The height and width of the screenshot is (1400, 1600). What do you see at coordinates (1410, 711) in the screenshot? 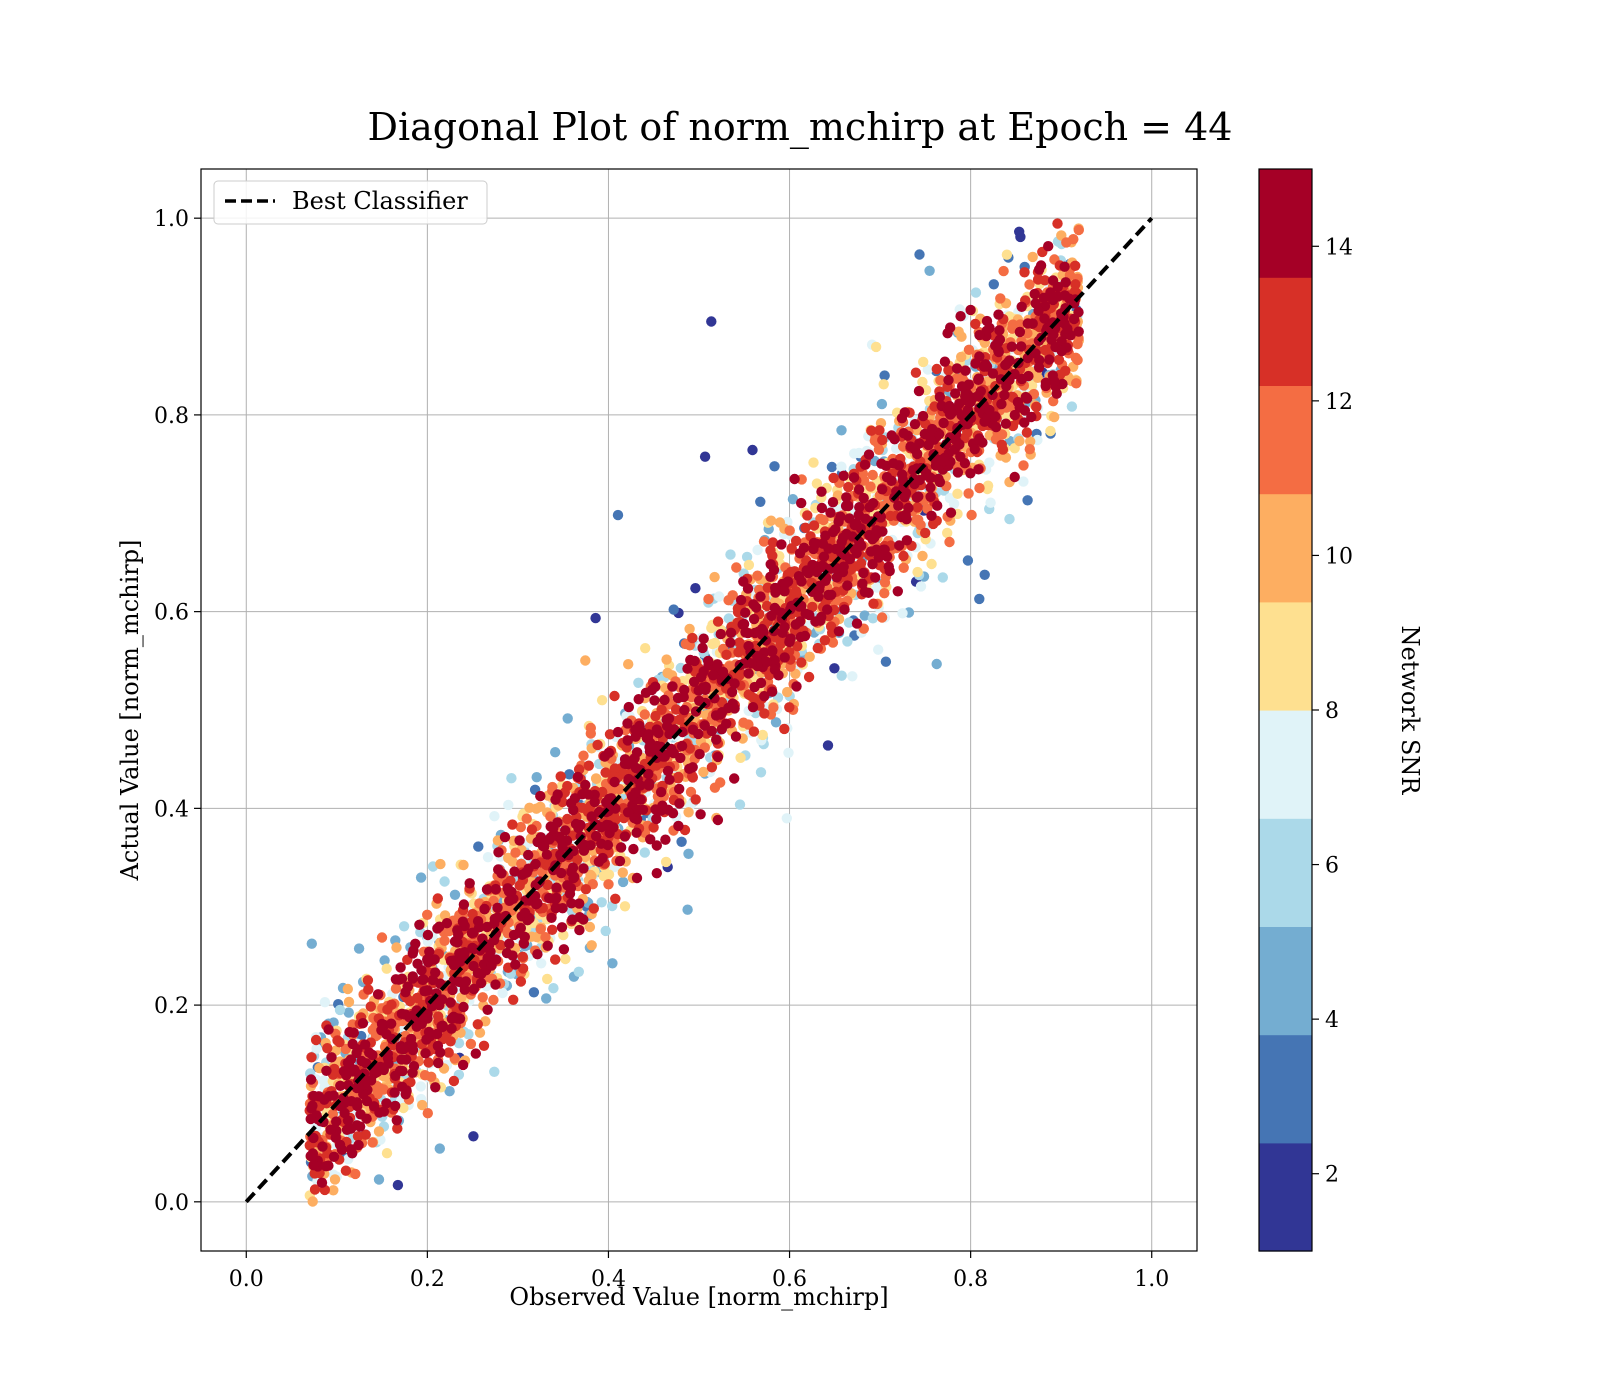
I see `colorbar-label: Network SNR` at bounding box center [1410, 711].